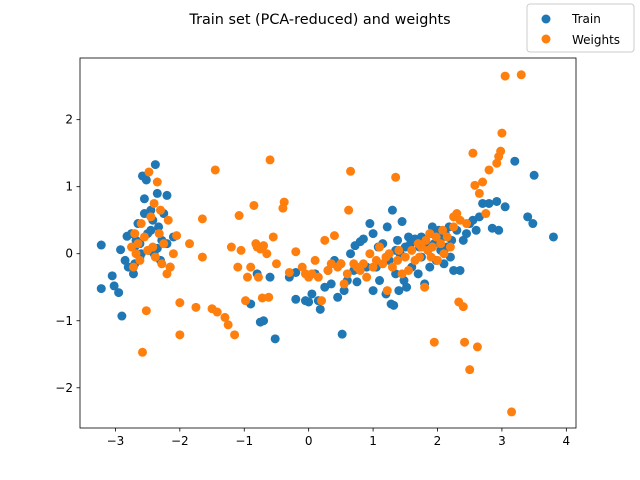  What do you see at coordinates (64, 388) in the screenshot?
I see `y-tick-label: −2` at bounding box center [64, 388].